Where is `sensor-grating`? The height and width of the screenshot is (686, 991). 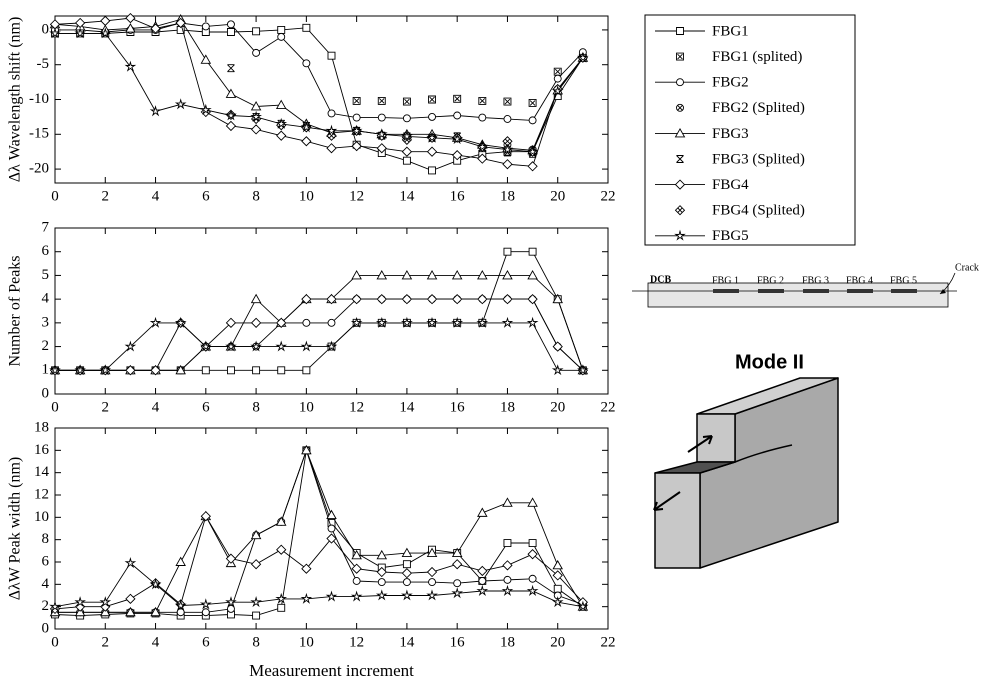
sensor-grating is located at coordinates (860, 291).